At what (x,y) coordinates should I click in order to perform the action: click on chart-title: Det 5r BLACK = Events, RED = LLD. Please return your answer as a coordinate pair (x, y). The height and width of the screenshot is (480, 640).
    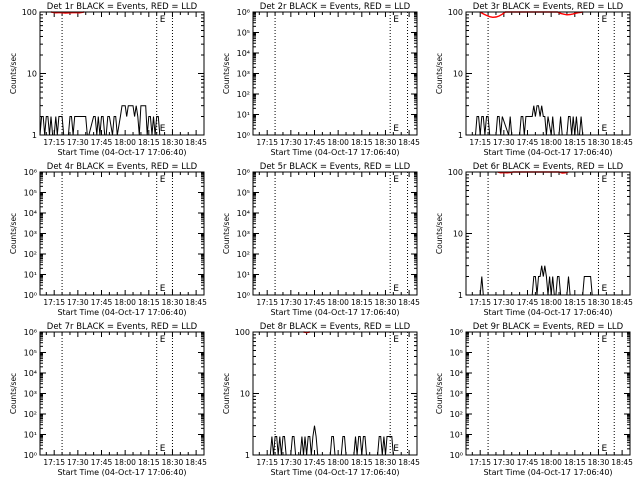
    Looking at the image, I should click on (335, 167).